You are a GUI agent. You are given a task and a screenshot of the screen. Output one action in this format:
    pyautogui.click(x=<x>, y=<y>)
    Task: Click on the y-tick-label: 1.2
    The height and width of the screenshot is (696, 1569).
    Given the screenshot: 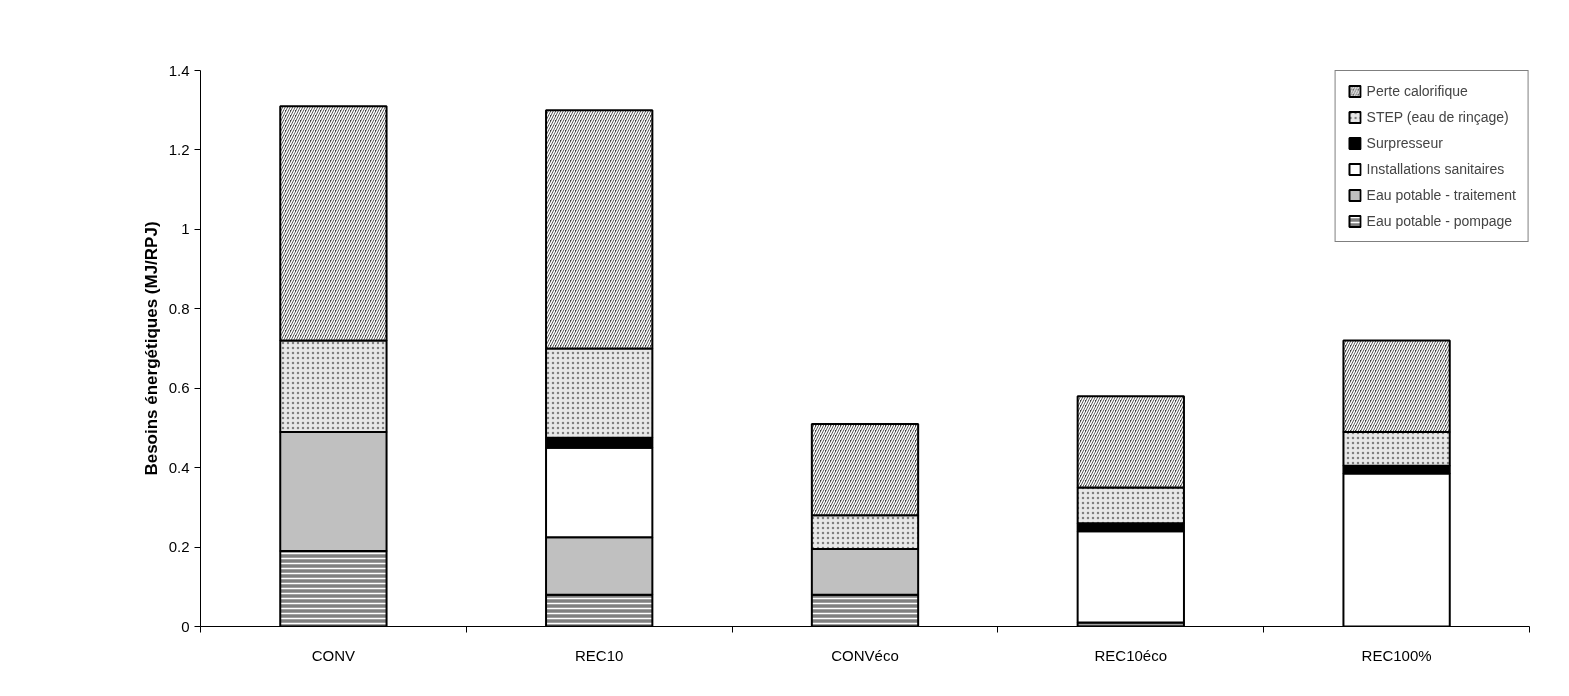 What is the action you would take?
    pyautogui.click(x=179, y=149)
    